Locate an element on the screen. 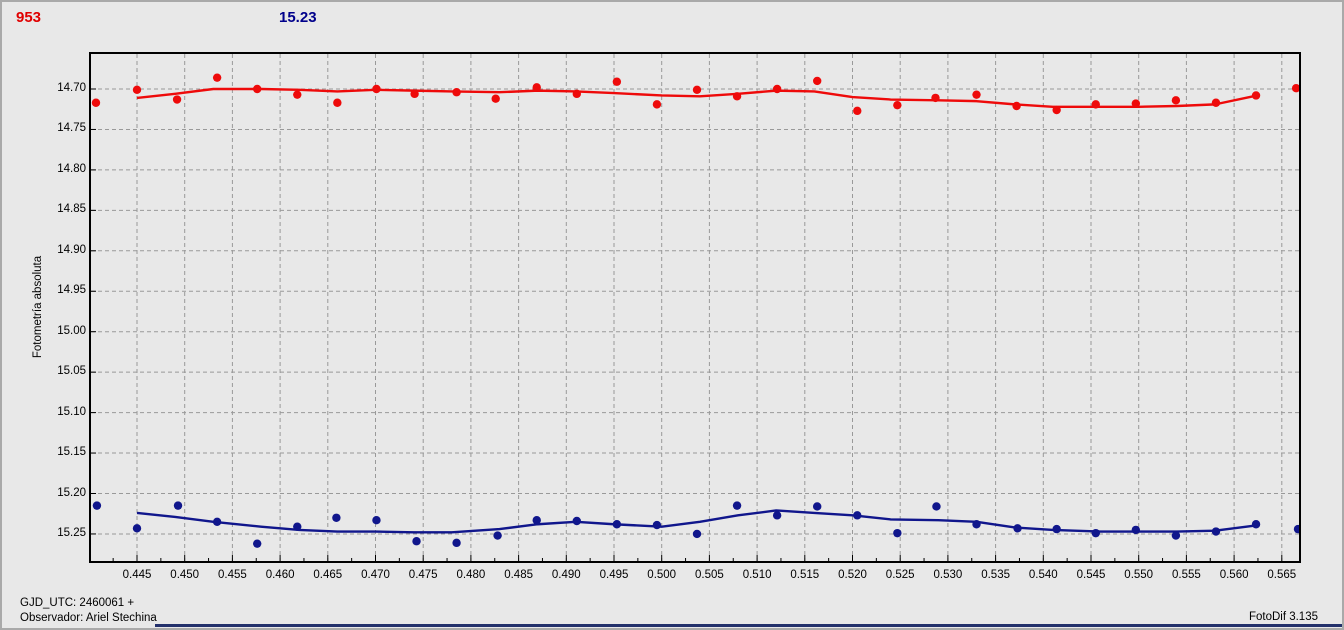 The height and width of the screenshot is (630, 1344). mean-magnitude-label: 15.23 is located at coordinates (298, 17).